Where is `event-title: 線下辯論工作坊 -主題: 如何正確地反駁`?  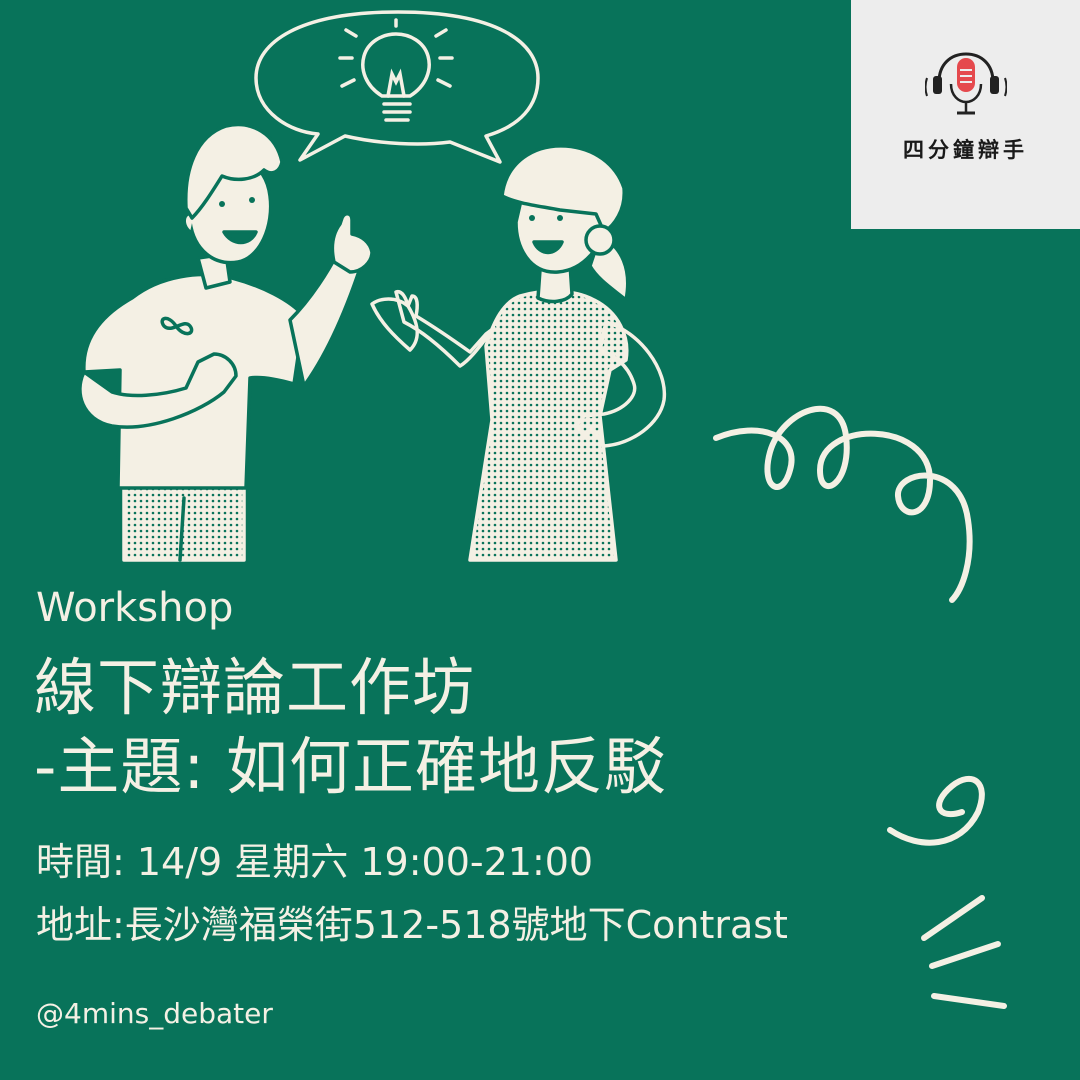
event-title: 線下辯論工作坊 -主題: 如何正確地反駁 is located at coordinates (350, 727).